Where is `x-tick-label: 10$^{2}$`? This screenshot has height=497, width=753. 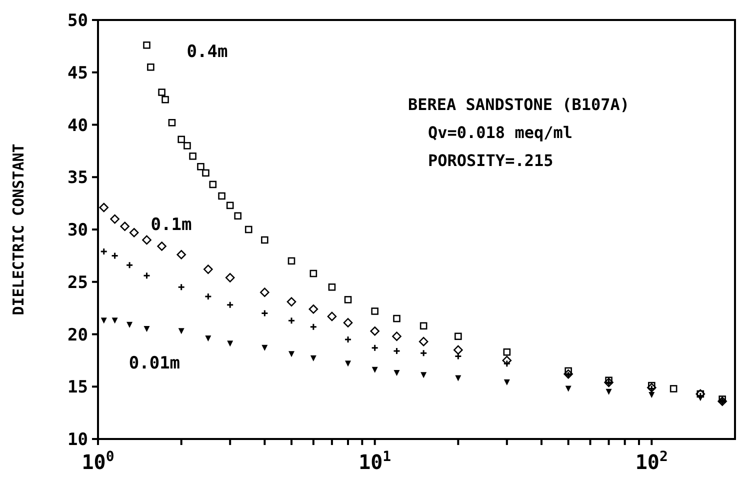
x-tick-label: 10$^{2}$ is located at coordinates (651, 461).